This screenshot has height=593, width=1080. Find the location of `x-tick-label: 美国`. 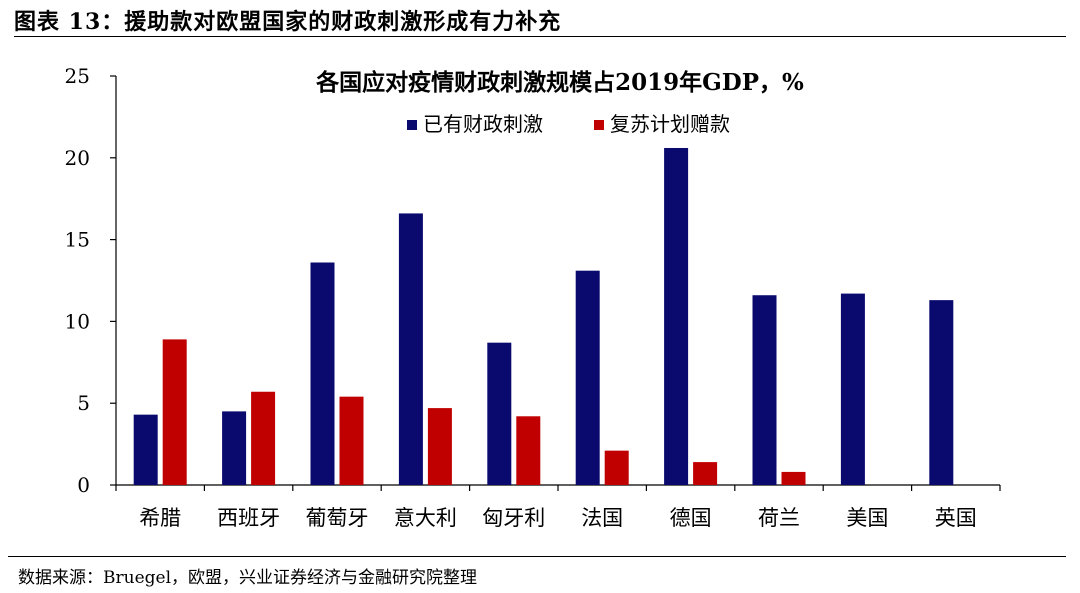

x-tick-label: 美国 is located at coordinates (867, 518).